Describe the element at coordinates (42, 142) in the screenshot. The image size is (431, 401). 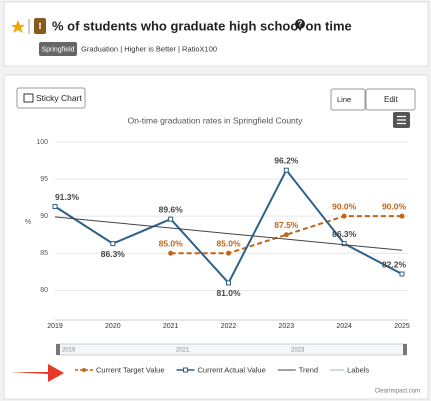
I see `y-tick-label: 100` at that location.